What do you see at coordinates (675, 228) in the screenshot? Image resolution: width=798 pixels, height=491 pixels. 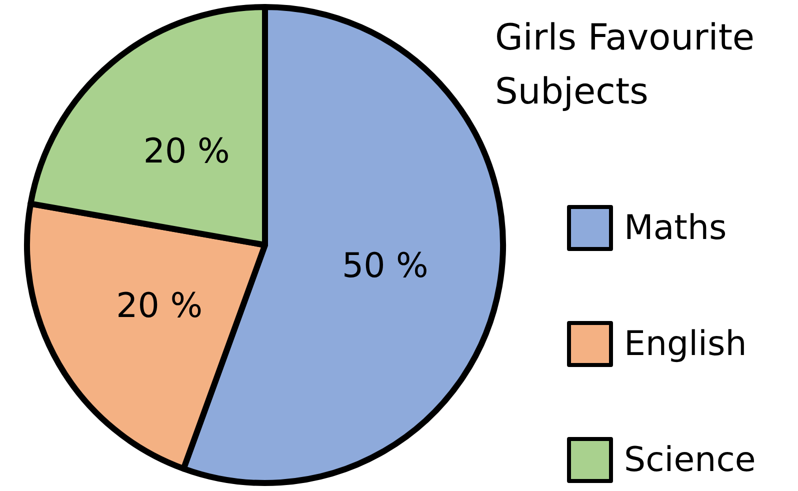 I see `legend-label: Maths` at bounding box center [675, 228].